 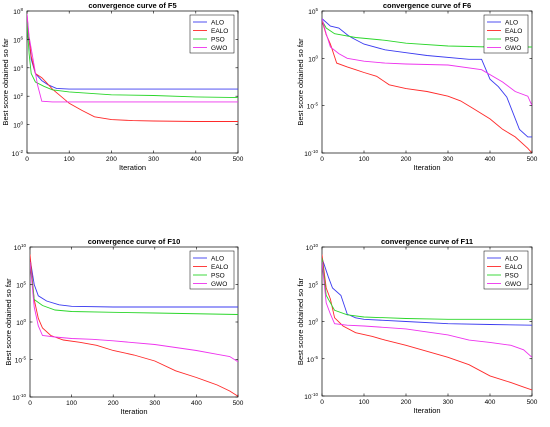 What do you see at coordinates (427, 5) in the screenshot?
I see `chart-title: convergence curve of F6` at bounding box center [427, 5].